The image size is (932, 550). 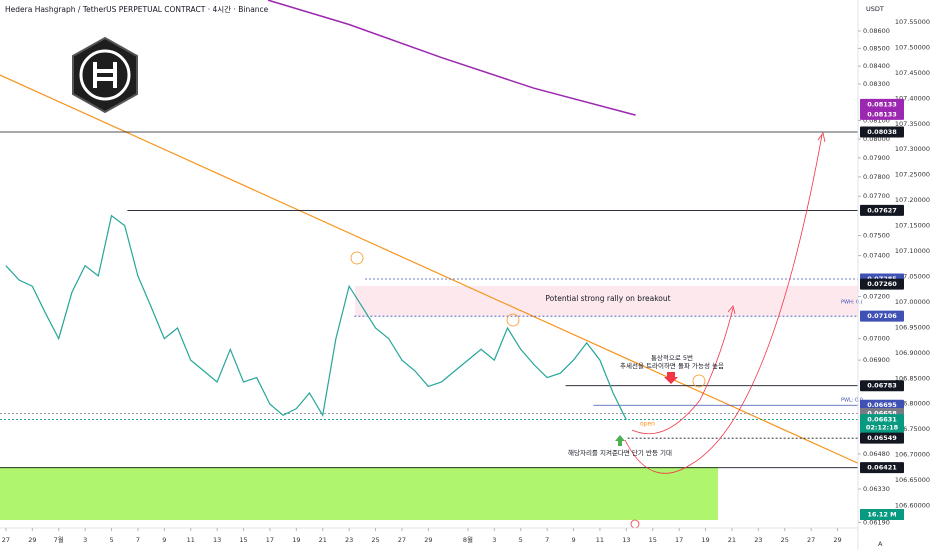 I want to click on price-tag-label: 0.07260, so click(x=882, y=284).